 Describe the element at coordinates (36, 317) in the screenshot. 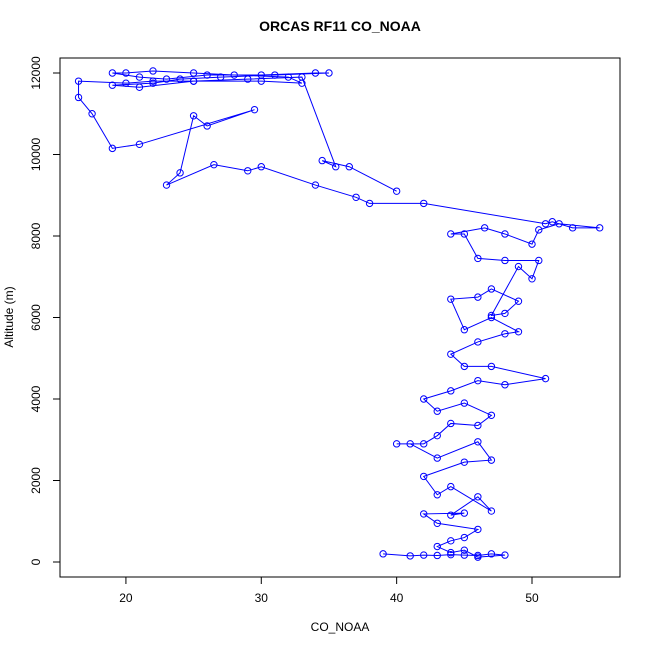

I see `y-tick-label: 6000` at that location.